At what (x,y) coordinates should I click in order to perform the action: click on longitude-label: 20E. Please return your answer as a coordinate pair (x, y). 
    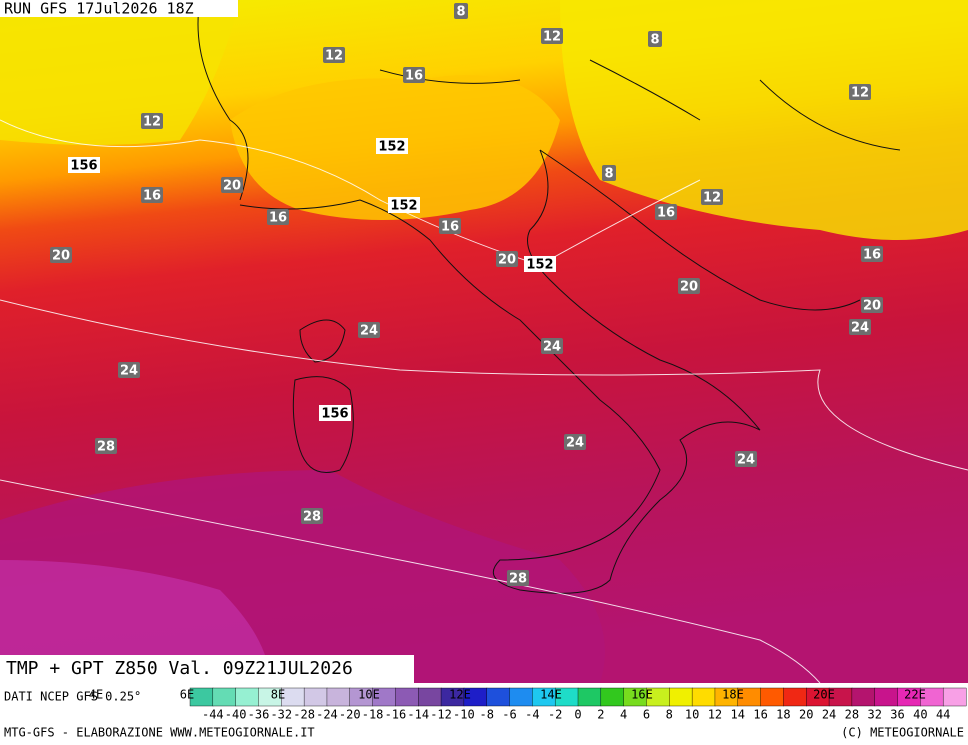
    Looking at the image, I should click on (824, 695).